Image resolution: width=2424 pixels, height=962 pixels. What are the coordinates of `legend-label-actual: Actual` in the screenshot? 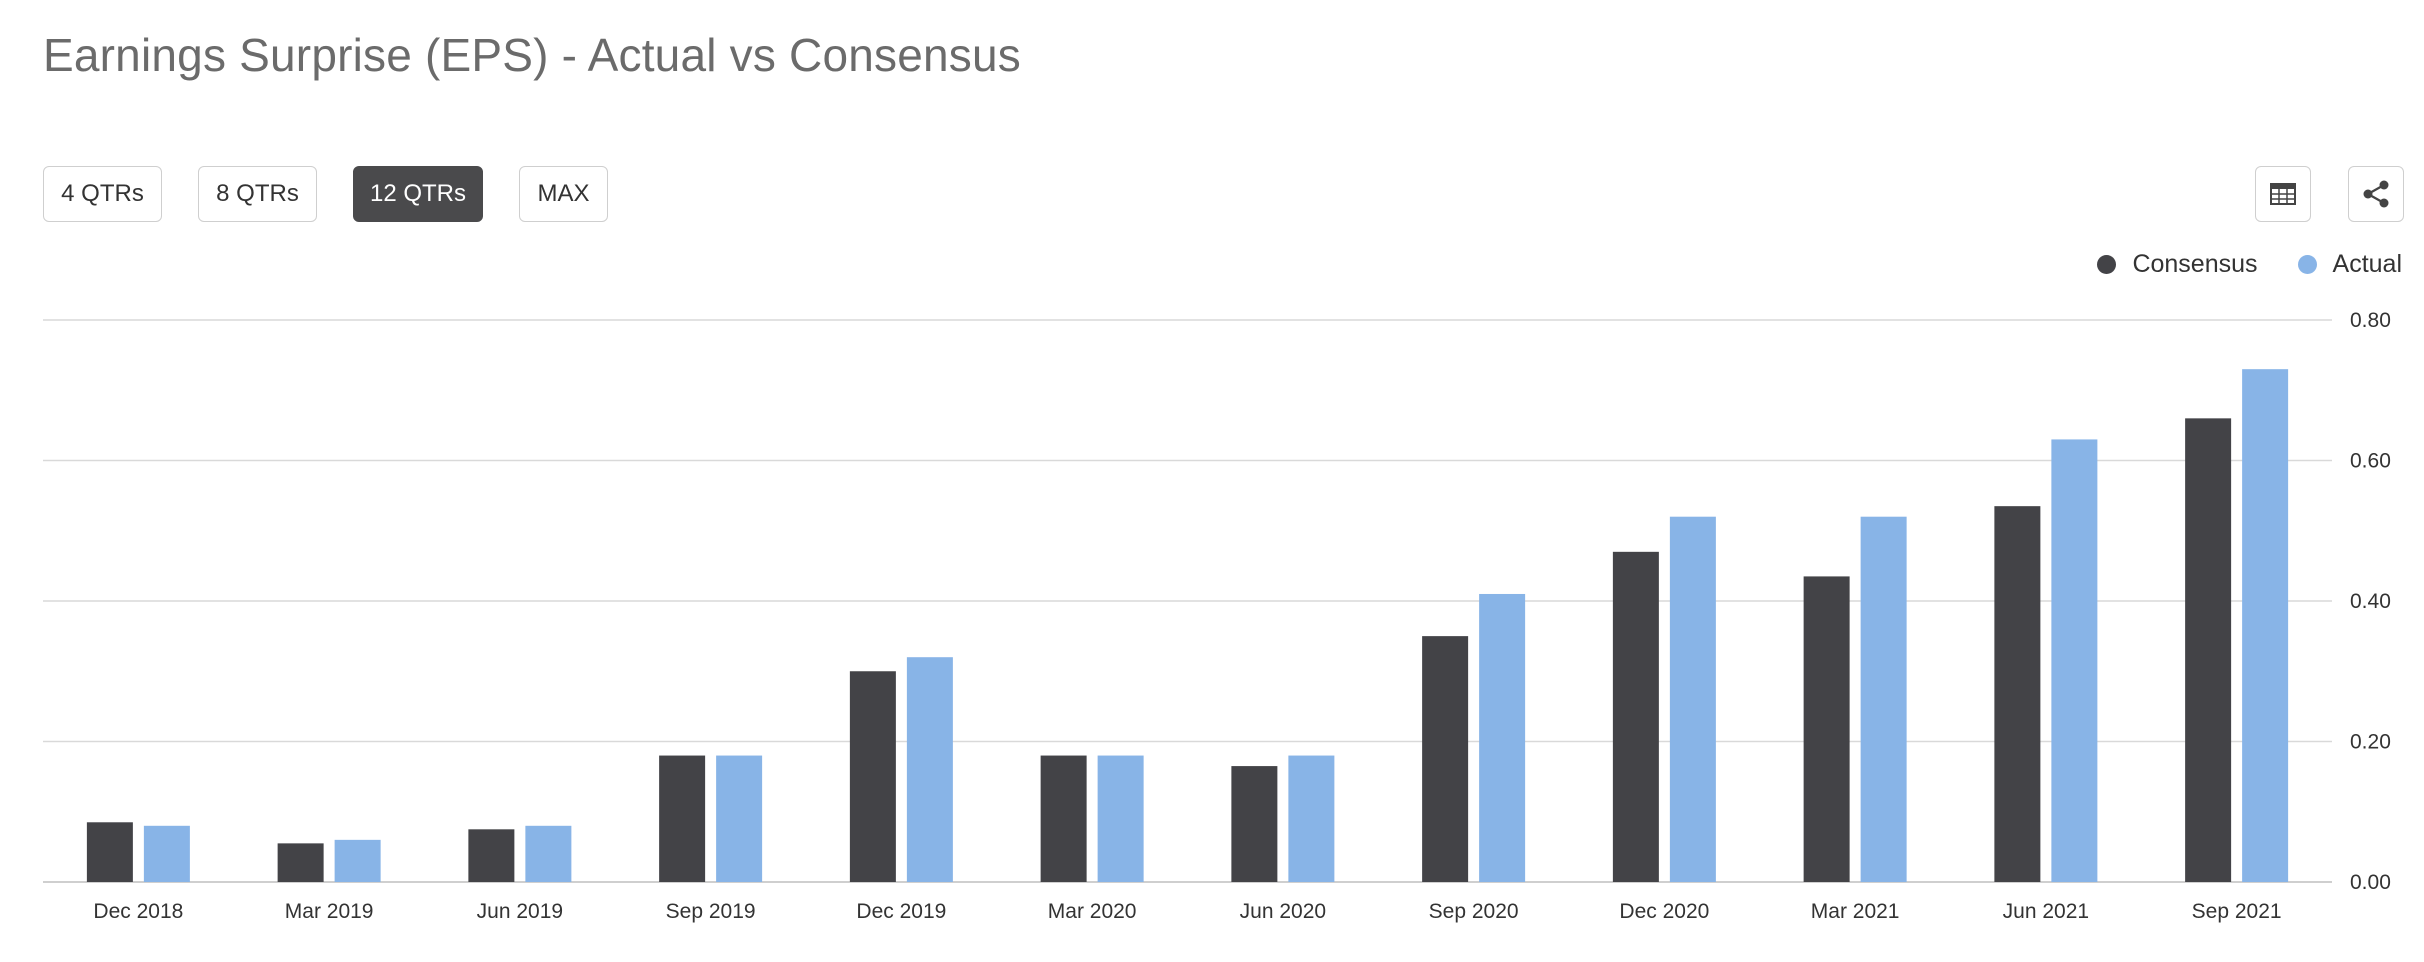 It's located at (2367, 264).